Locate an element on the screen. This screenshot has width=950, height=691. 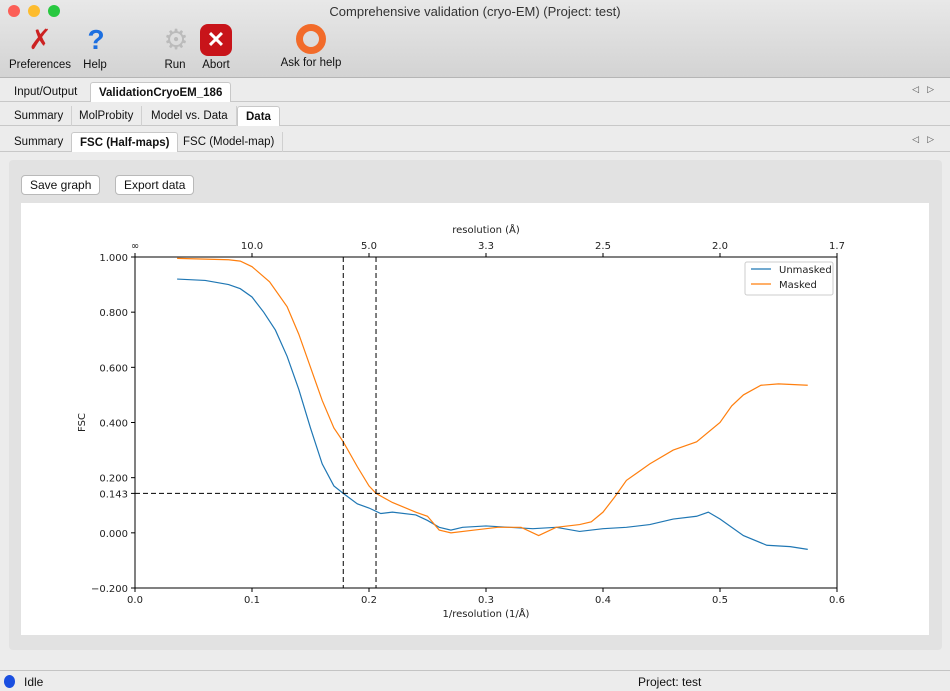
help-button: ? Help is located at coordinates (95, 47).